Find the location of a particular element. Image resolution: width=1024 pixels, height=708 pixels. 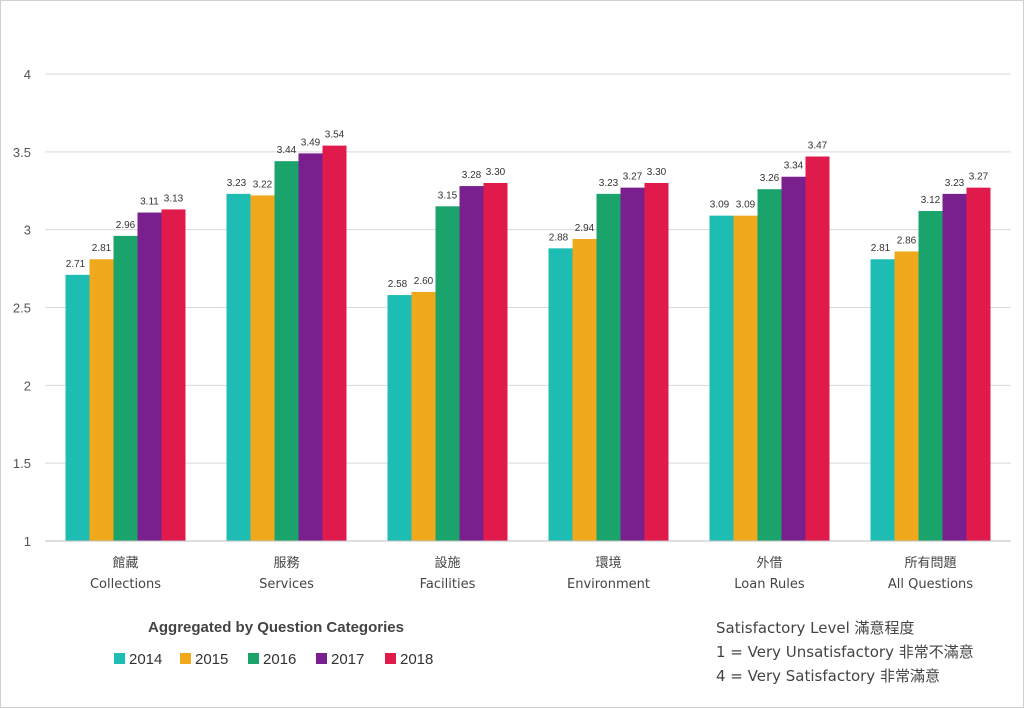

y-tick-label: 2.5 is located at coordinates (22, 308).